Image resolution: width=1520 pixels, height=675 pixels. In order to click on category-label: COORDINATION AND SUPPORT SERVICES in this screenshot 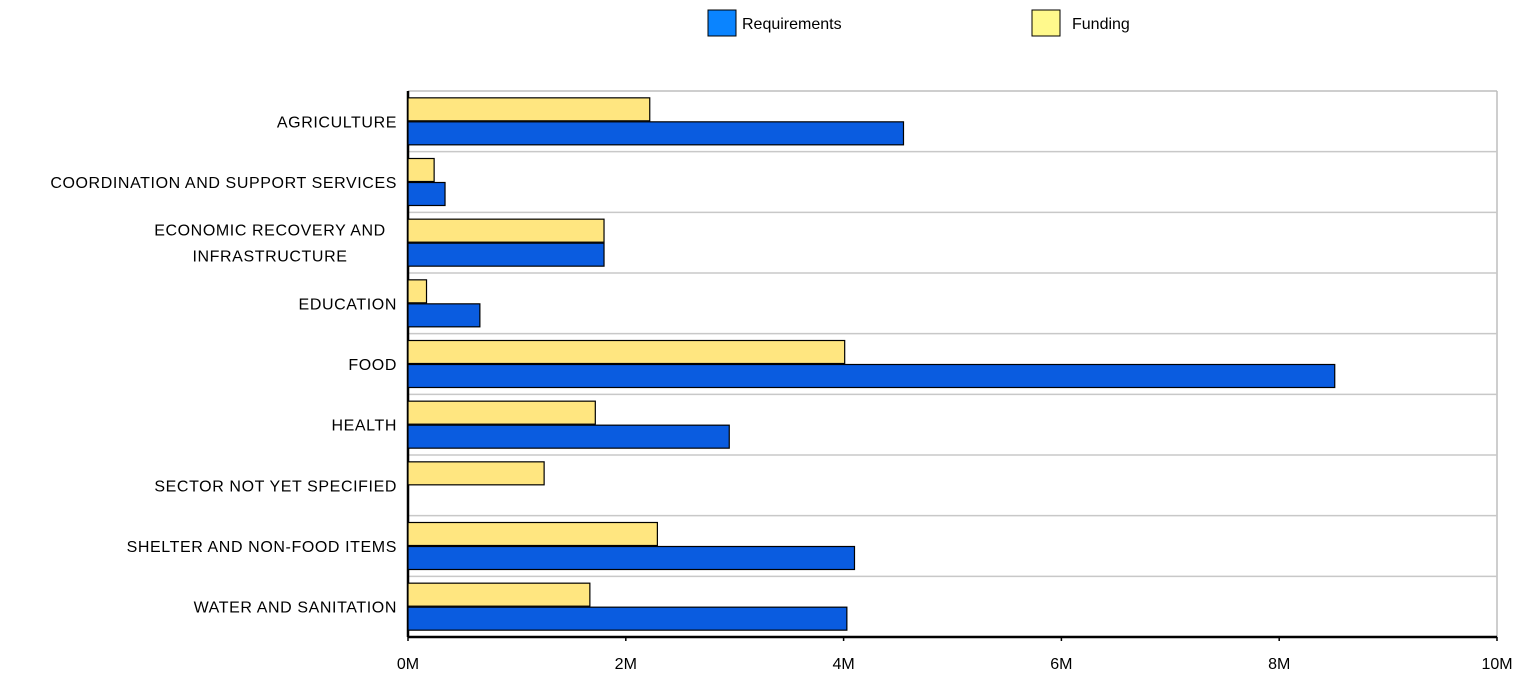, I will do `click(223, 183)`.